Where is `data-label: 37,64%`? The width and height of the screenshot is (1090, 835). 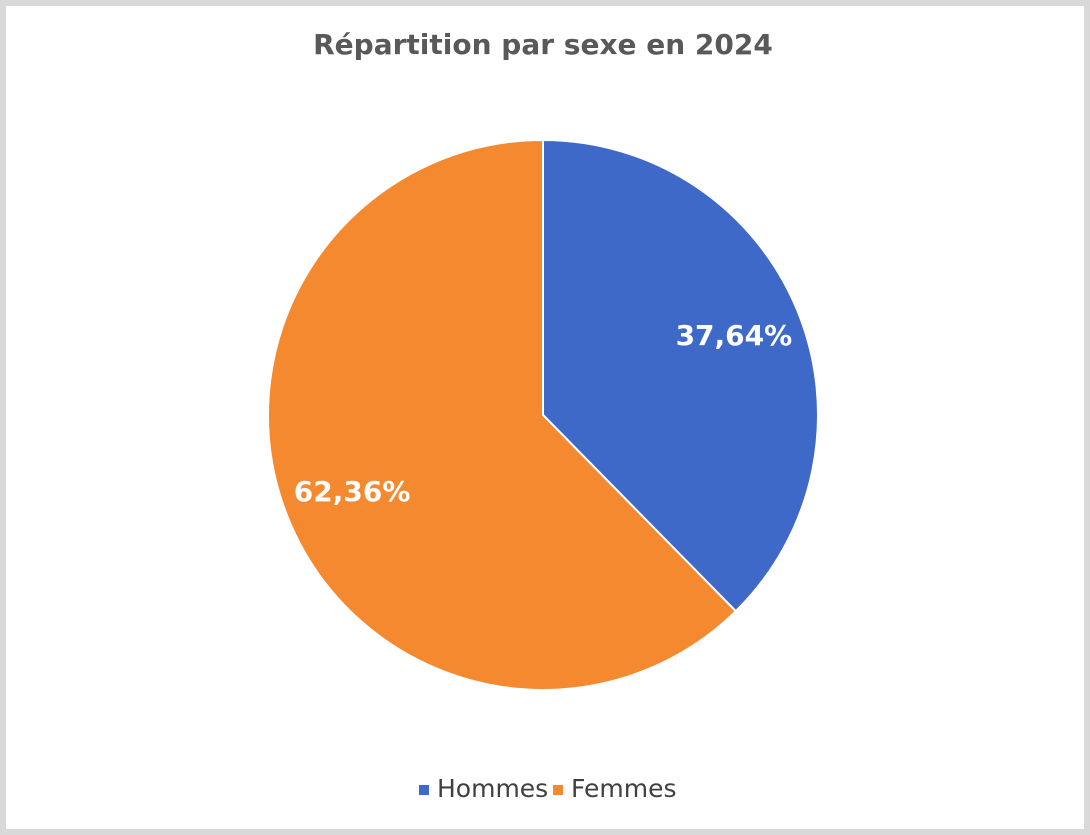
data-label: 37,64% is located at coordinates (734, 335).